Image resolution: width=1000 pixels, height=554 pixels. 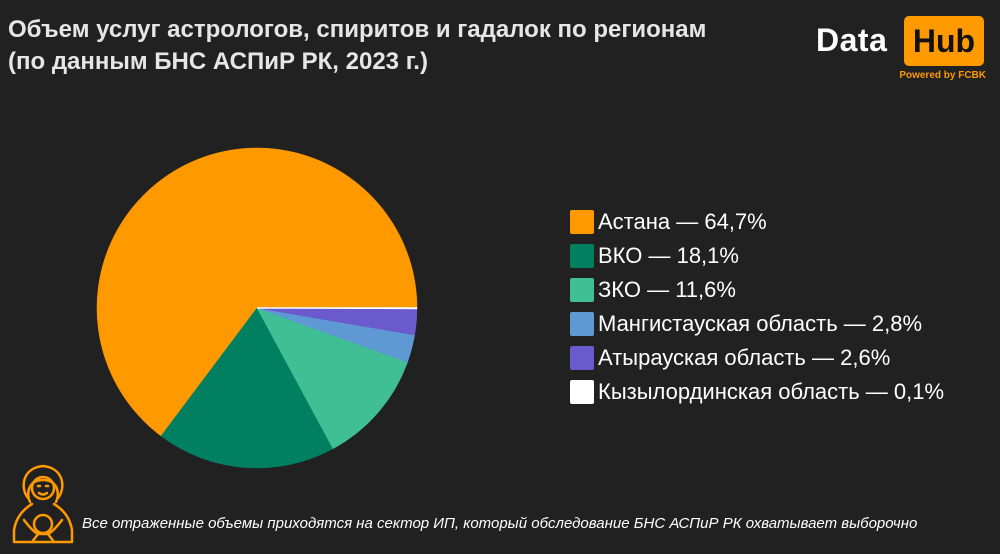 I want to click on legend-item-1: Астана — 64,7%, so click(x=757, y=222).